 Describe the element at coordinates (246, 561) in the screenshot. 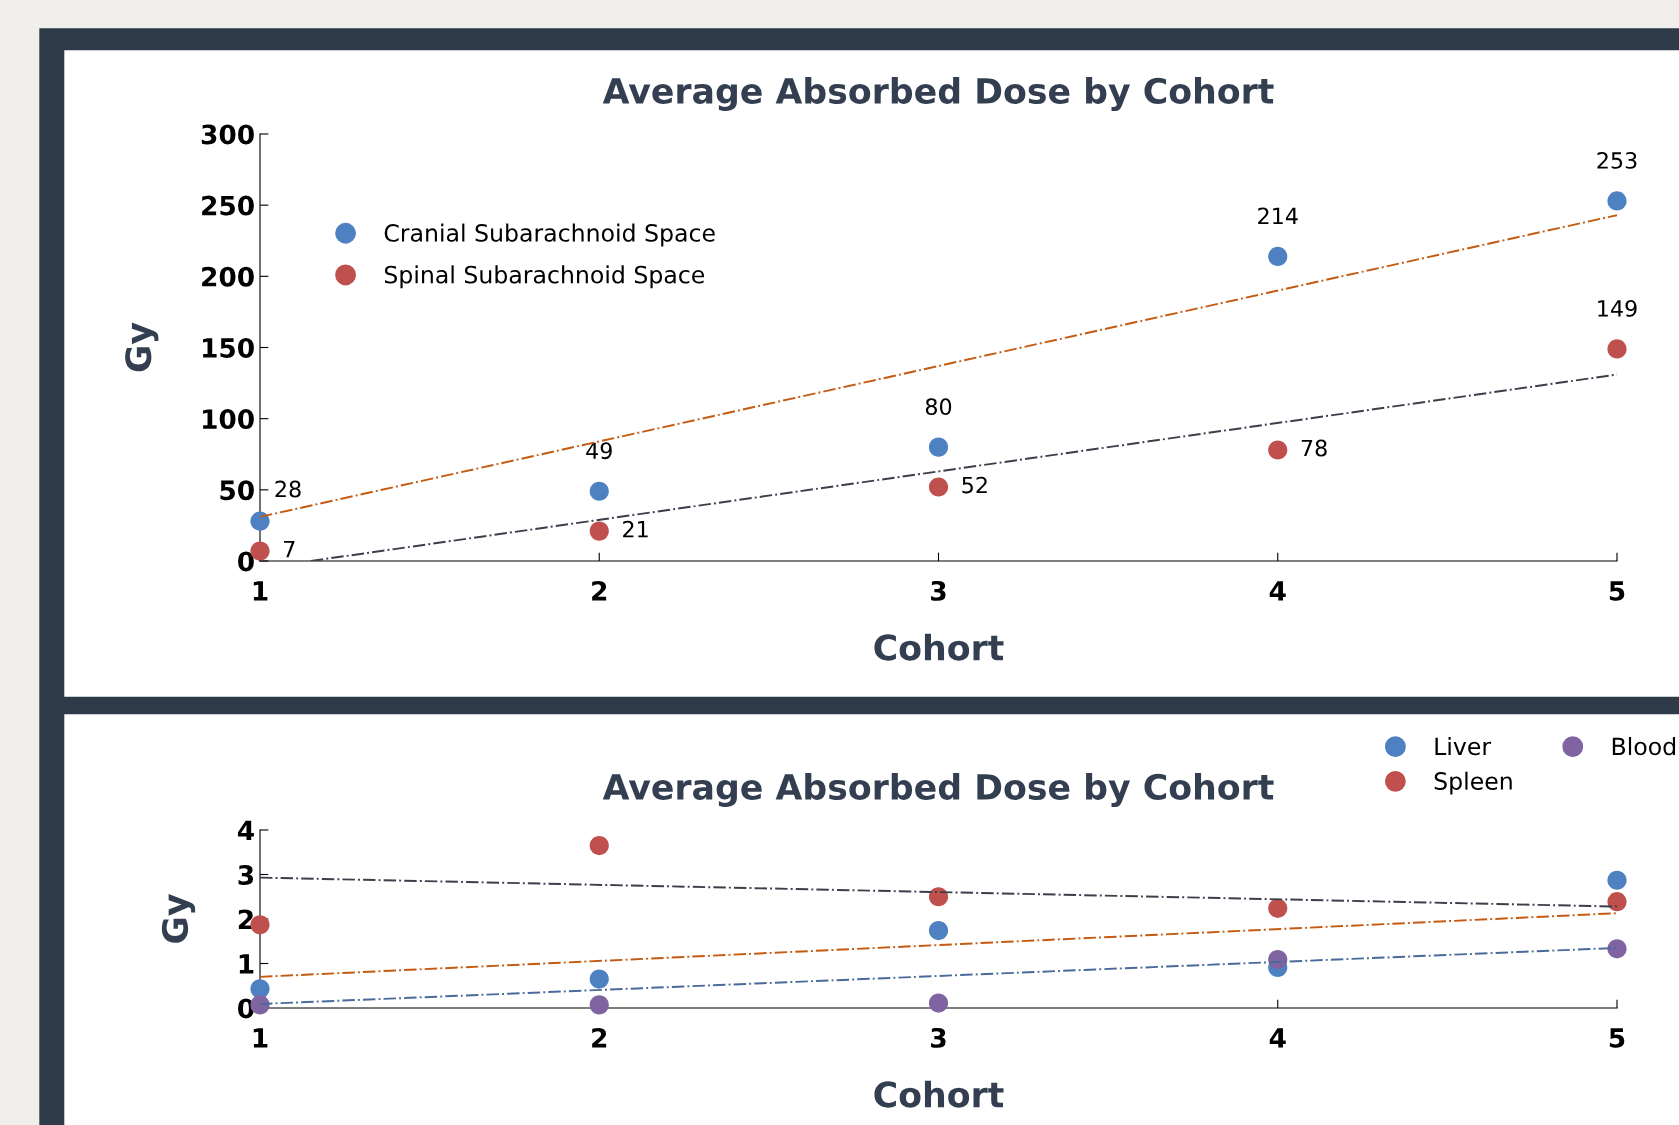

I see `y-tick-label: 0` at that location.